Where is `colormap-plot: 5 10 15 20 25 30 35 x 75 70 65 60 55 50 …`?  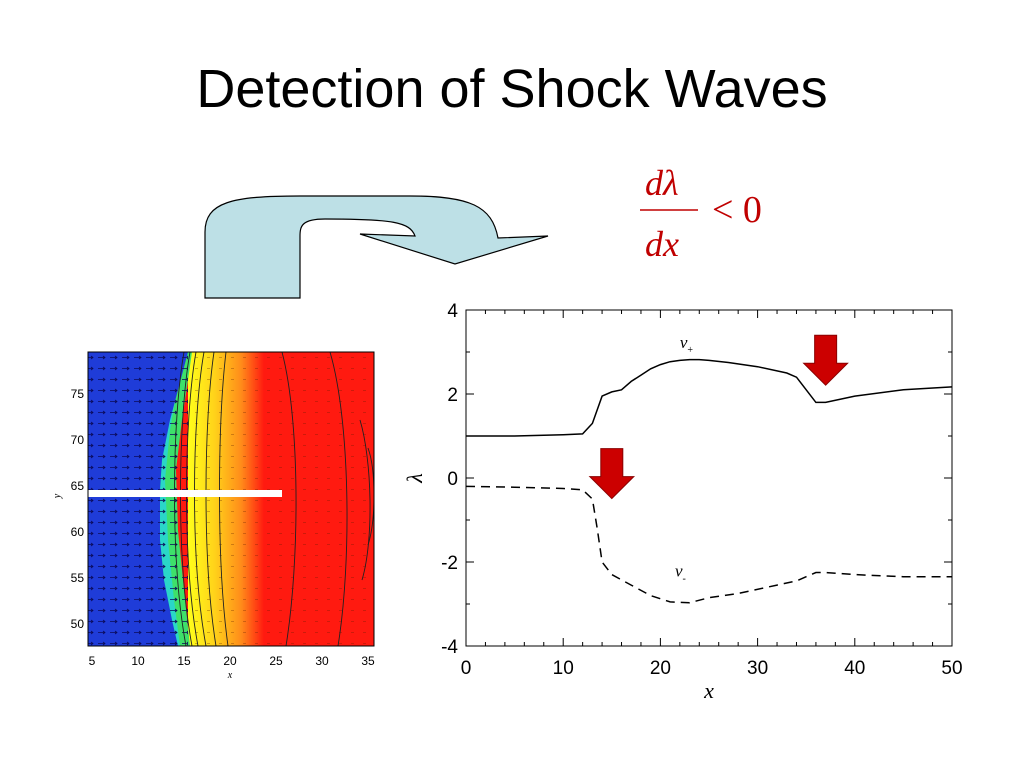
colormap-plot: 5 10 15 20 25 30 35 x 75 70 65 60 55 50 … is located at coordinates (213, 516).